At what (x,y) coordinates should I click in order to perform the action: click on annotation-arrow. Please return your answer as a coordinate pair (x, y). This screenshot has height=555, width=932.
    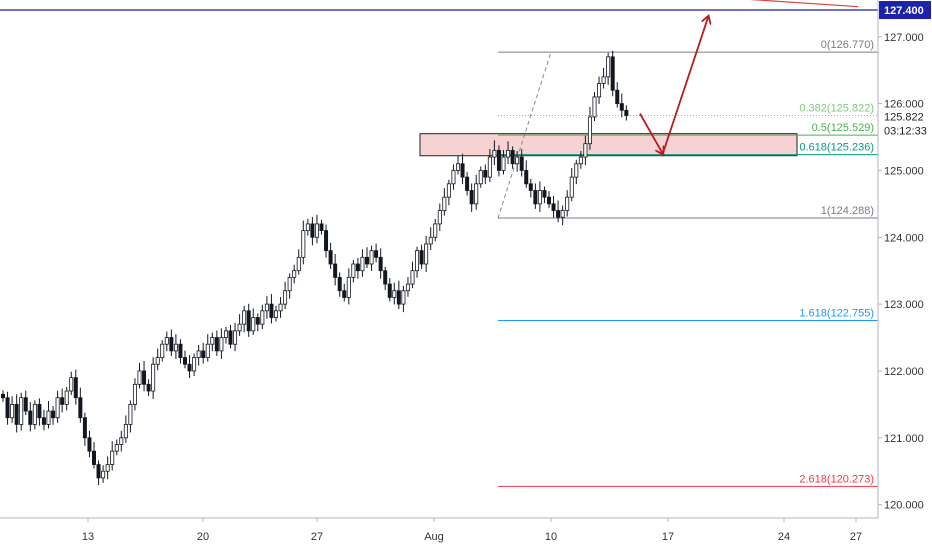
    Looking at the image, I should click on (651, 133).